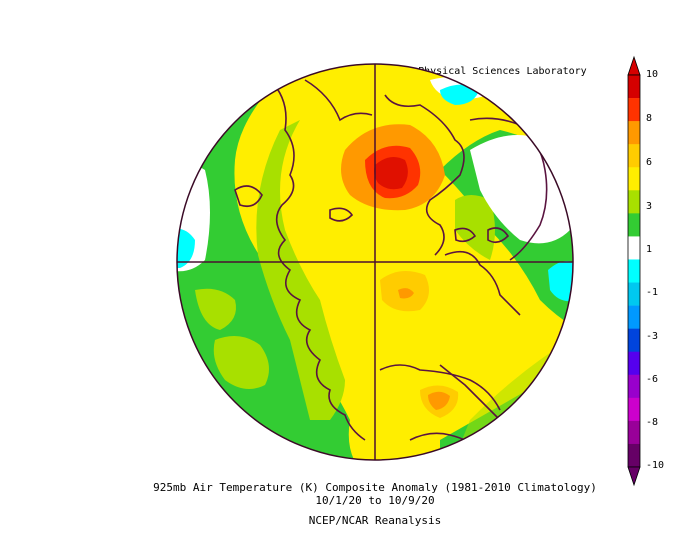 The height and width of the screenshot is (542, 700). What do you see at coordinates (241, 362) in the screenshot?
I see `lime-west-patch` at bounding box center [241, 362].